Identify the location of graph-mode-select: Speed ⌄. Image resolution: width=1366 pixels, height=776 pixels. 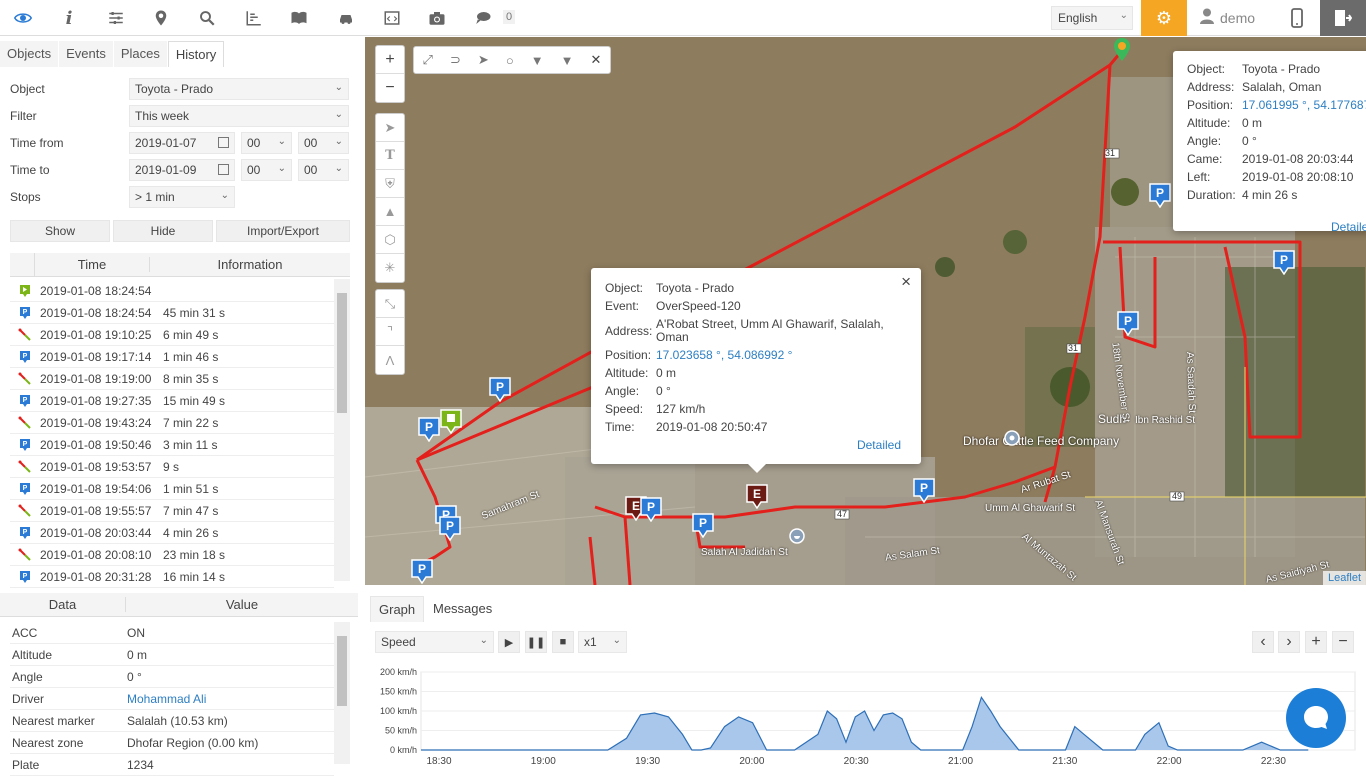
(434, 642).